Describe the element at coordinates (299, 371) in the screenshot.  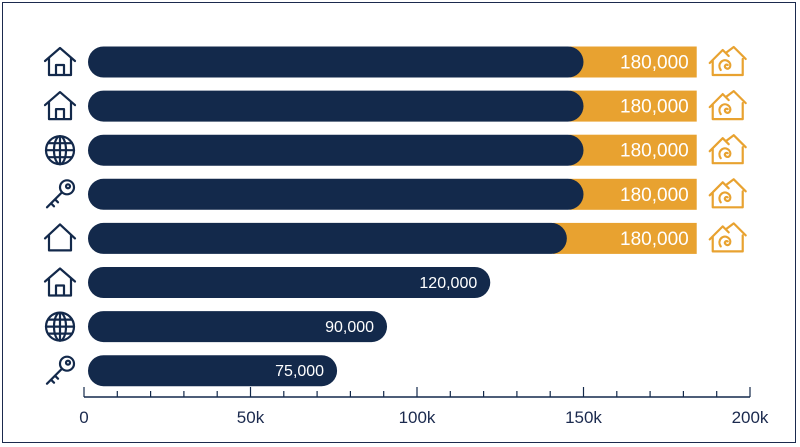
I see `bar-value-label: 75,000` at that location.